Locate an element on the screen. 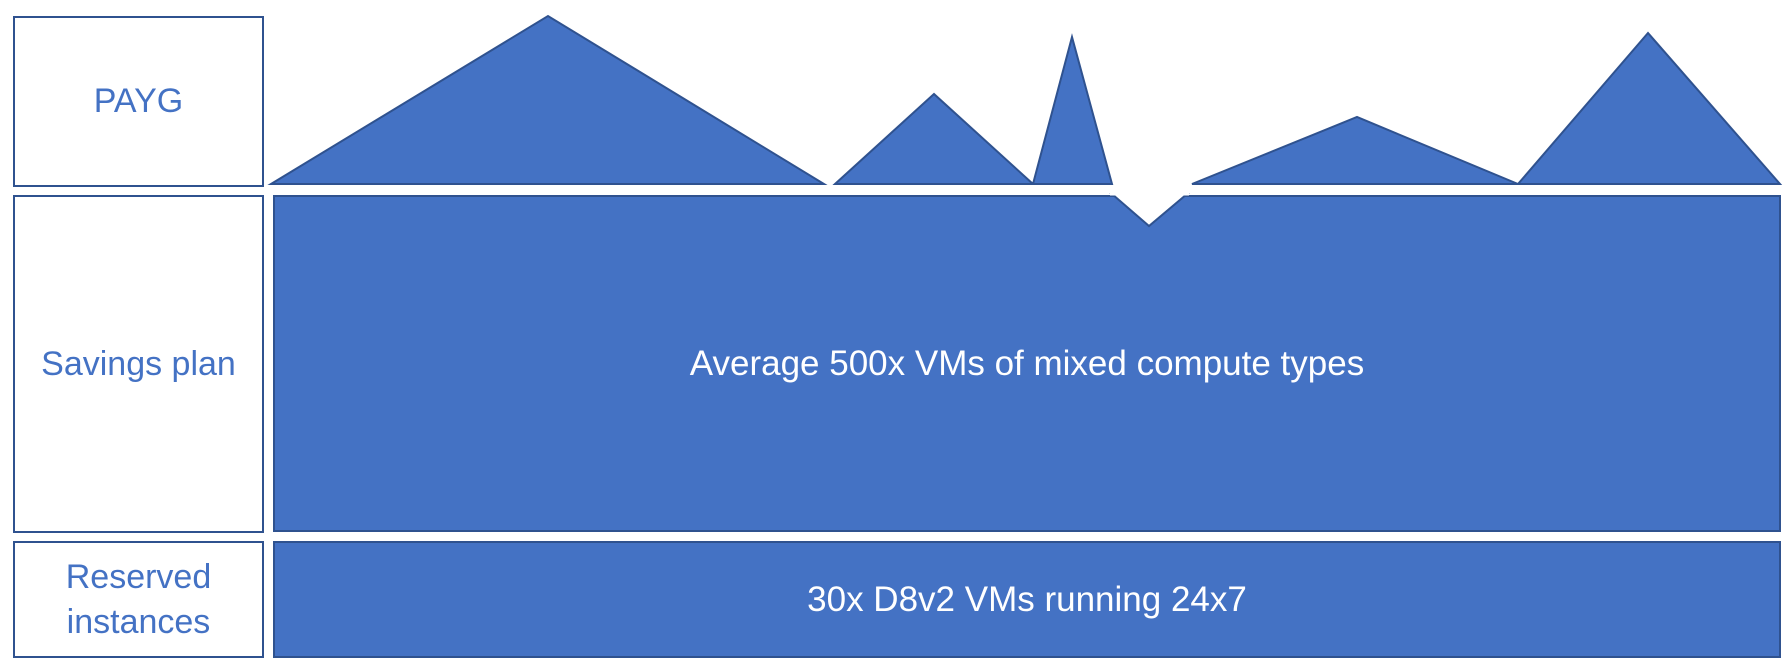 The image size is (1792, 672). reserved-instances-description: 30x D8v2 VMs running 24x7 is located at coordinates (1027, 599).